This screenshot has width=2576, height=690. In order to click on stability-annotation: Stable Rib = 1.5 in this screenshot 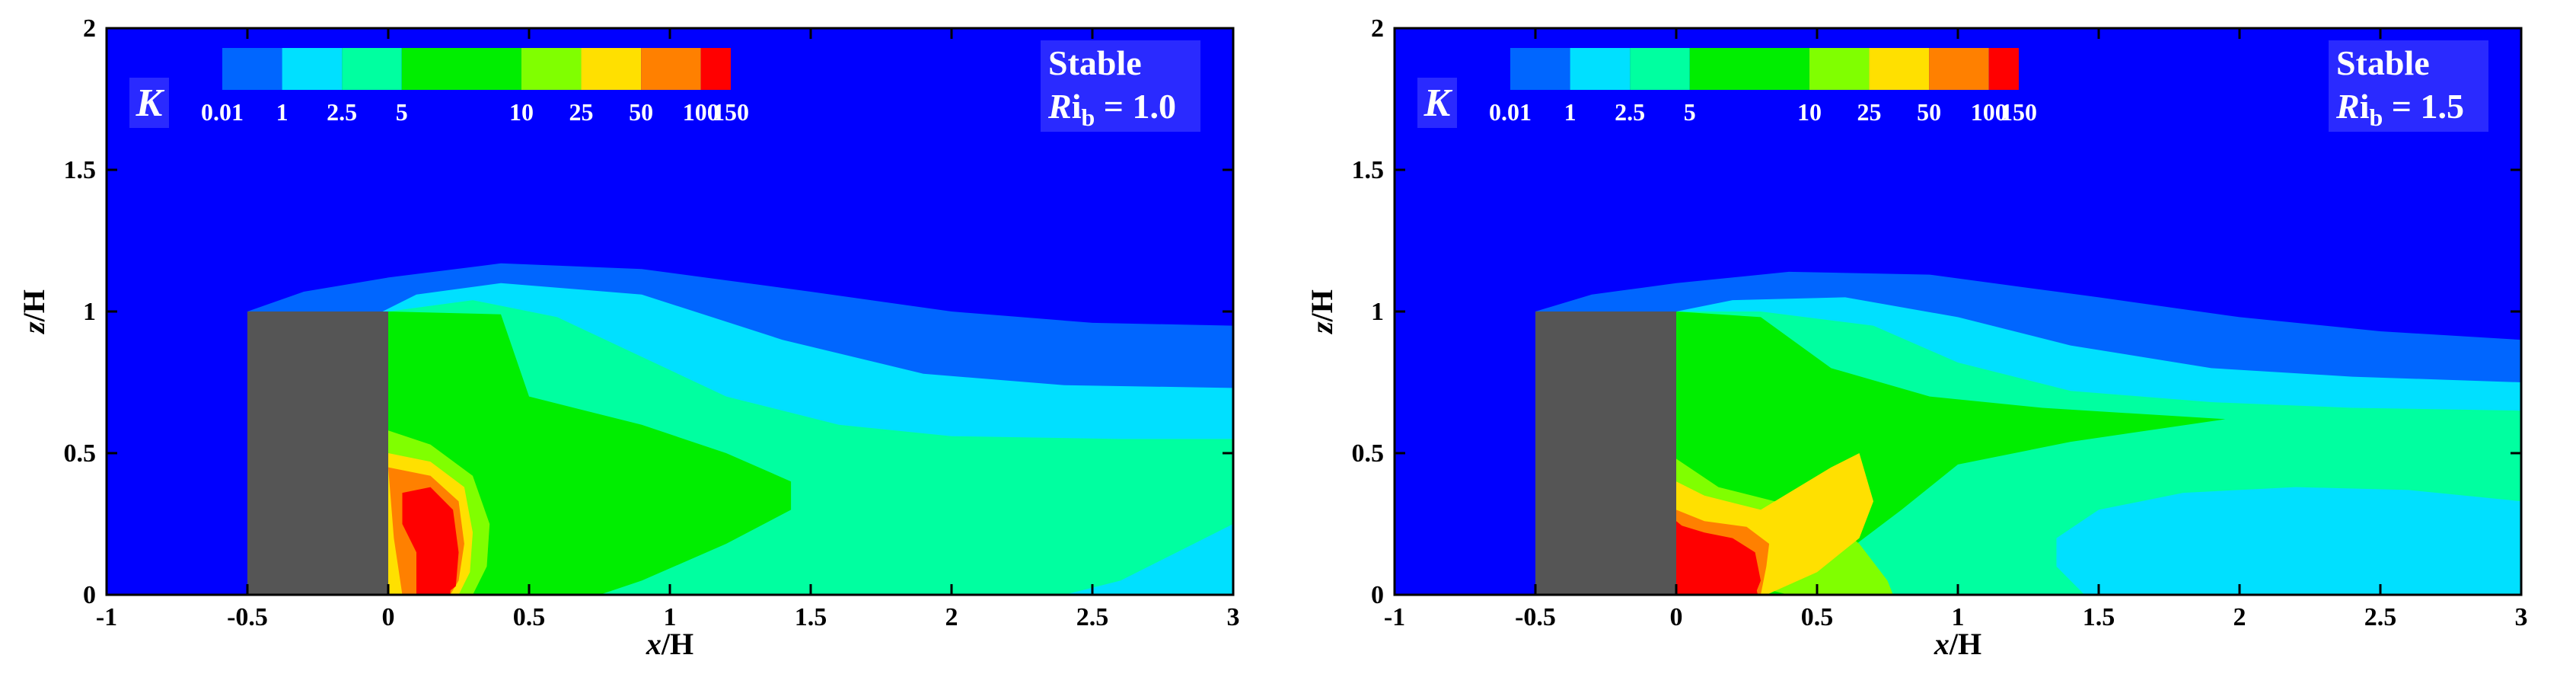, I will do `click(2409, 86)`.